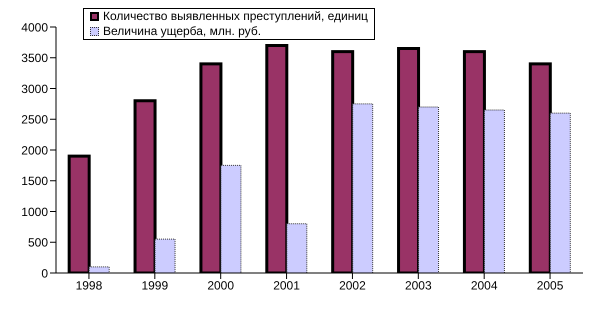 This screenshot has width=603, height=322. What do you see at coordinates (34, 119) in the screenshot?
I see `y-tick-label: 2500` at bounding box center [34, 119].